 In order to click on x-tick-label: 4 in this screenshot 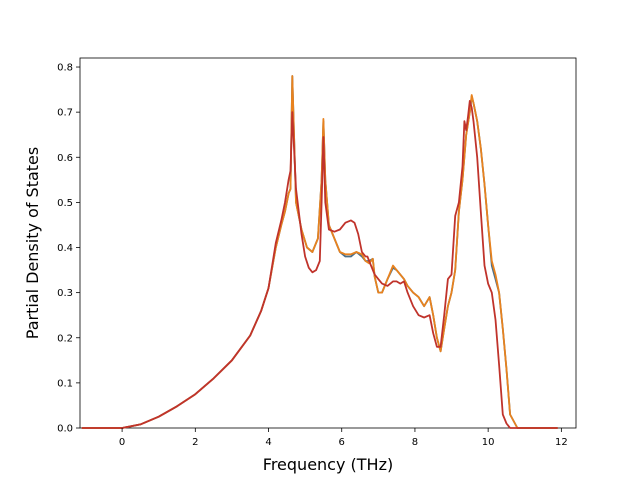, I will do `click(268, 442)`.